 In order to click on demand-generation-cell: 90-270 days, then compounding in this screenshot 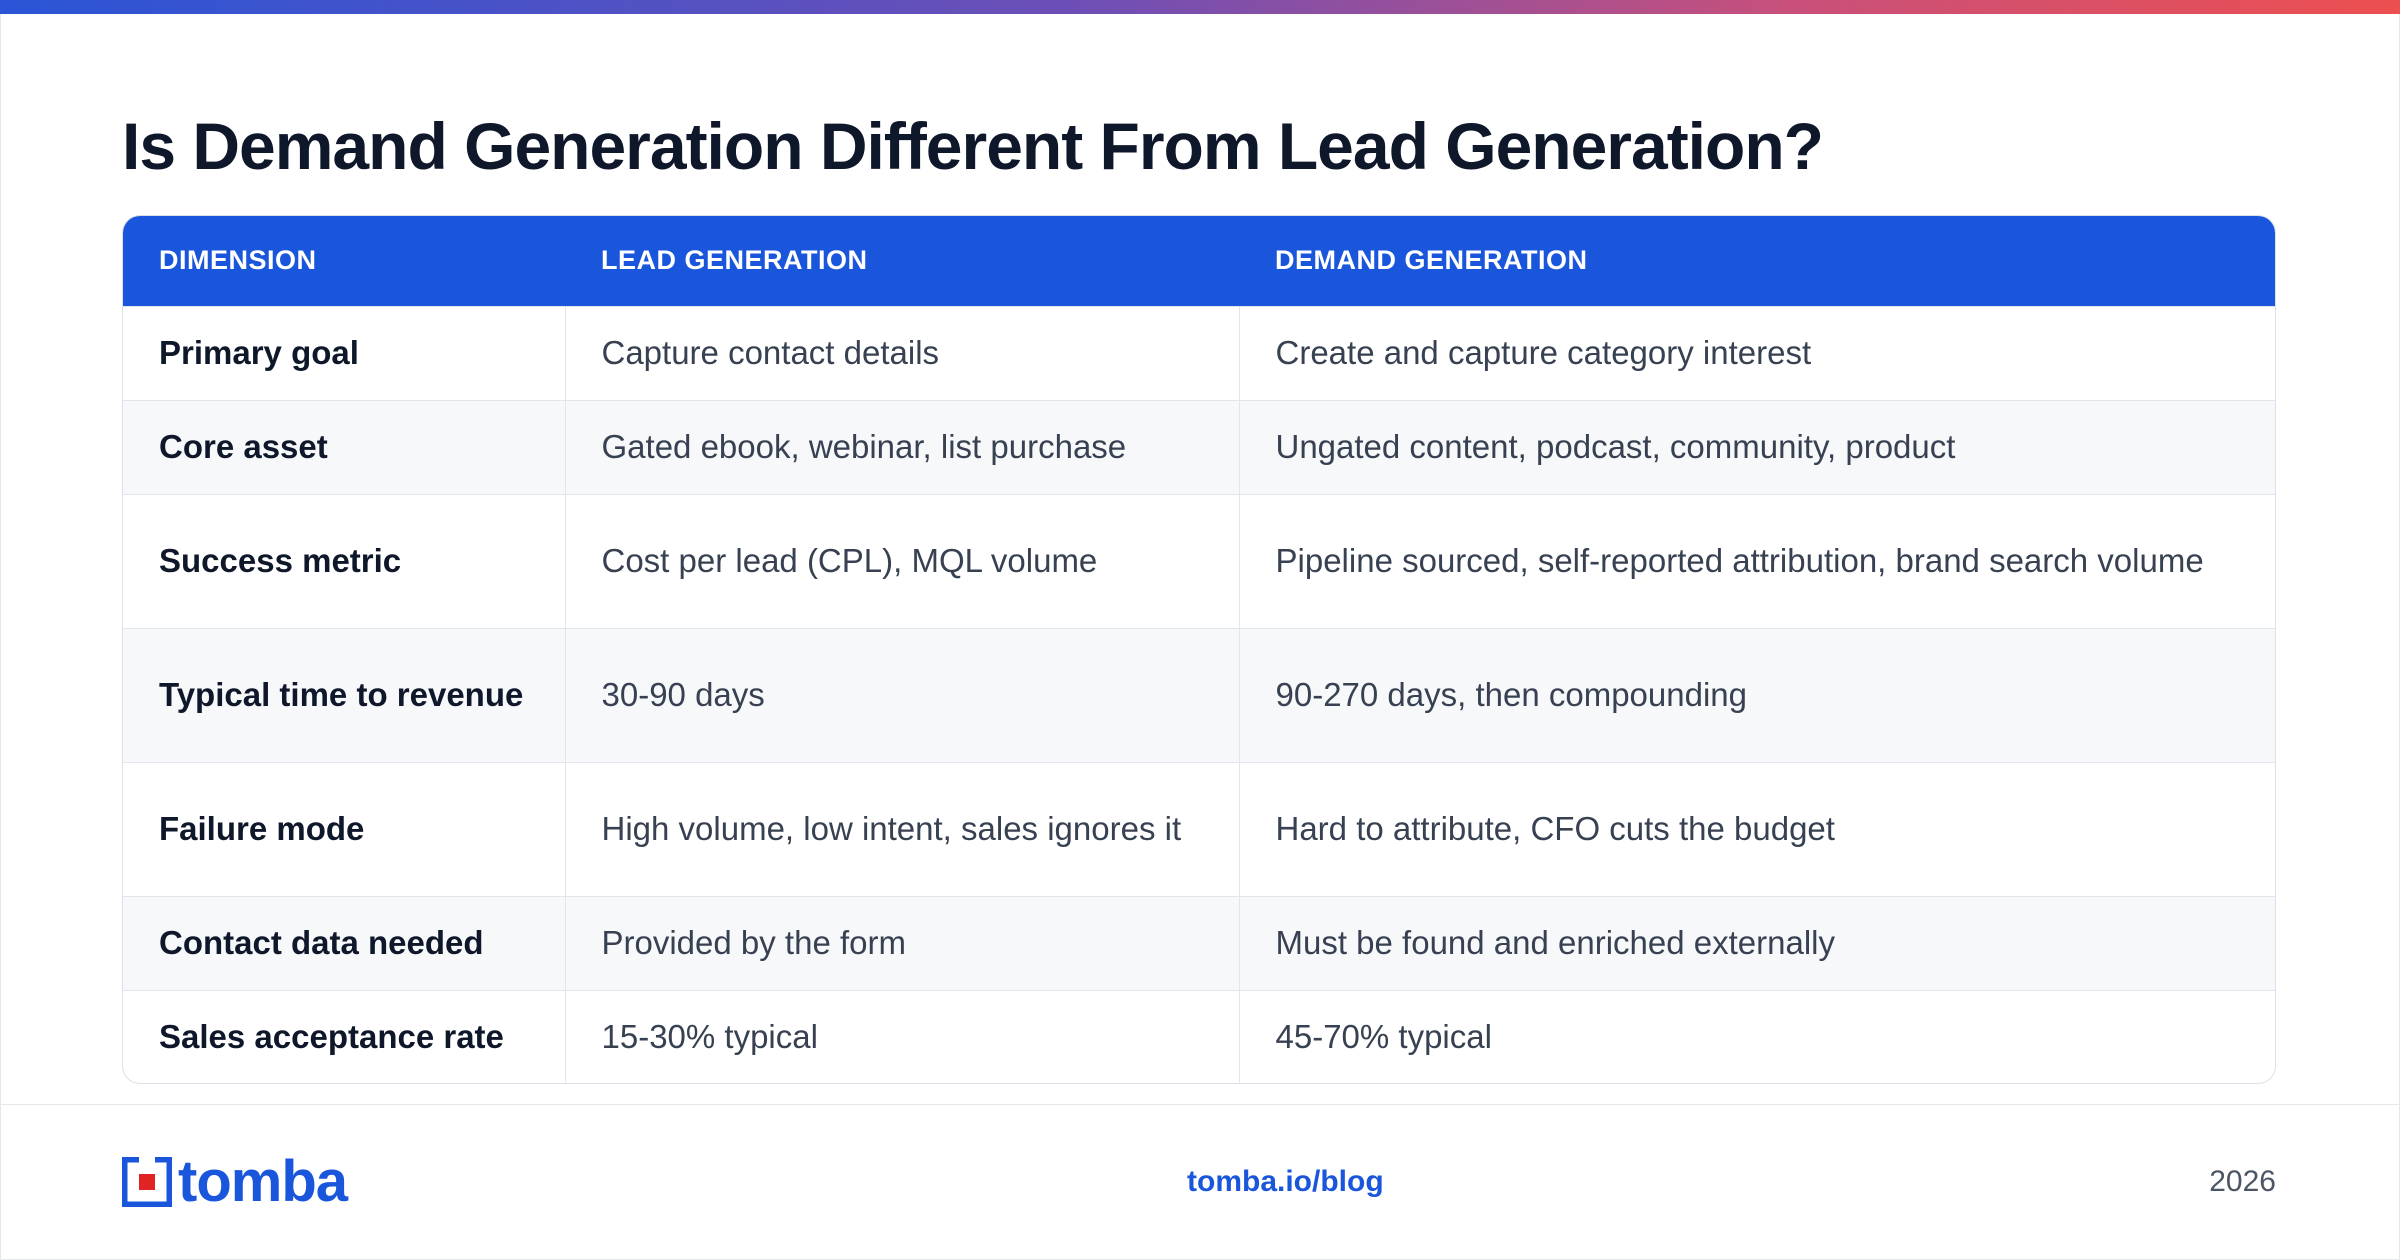, I will do `click(1756, 694)`.